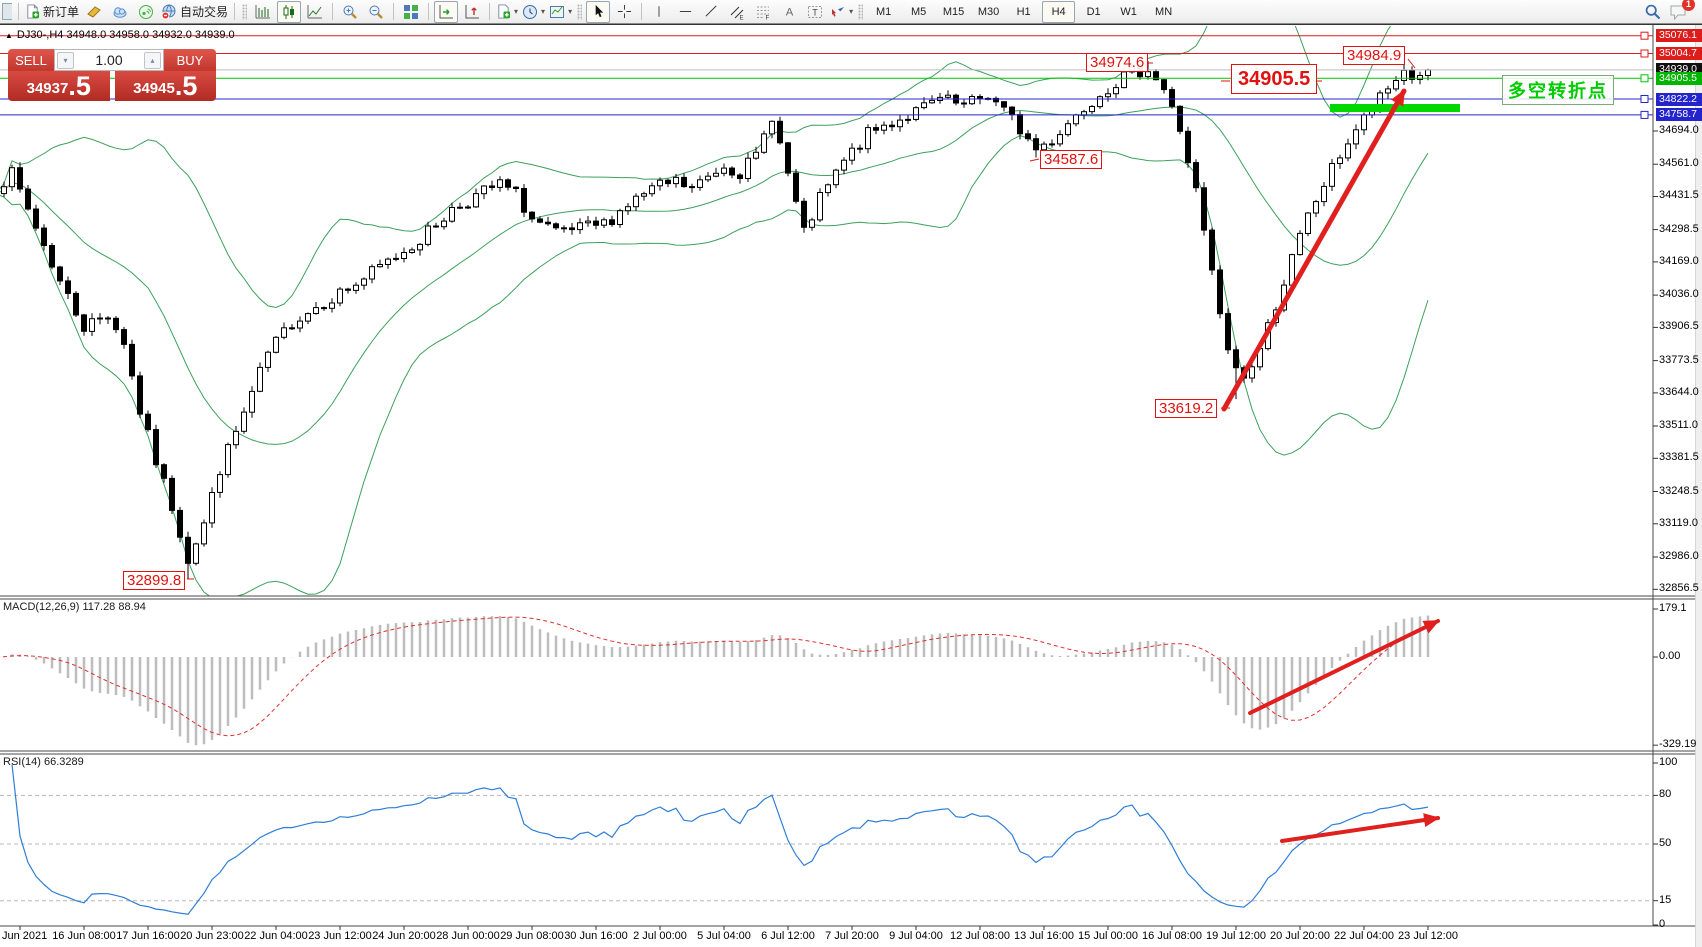 Image resolution: width=1702 pixels, height=947 pixels. I want to click on add-indicator-button: ▾, so click(507, 12).